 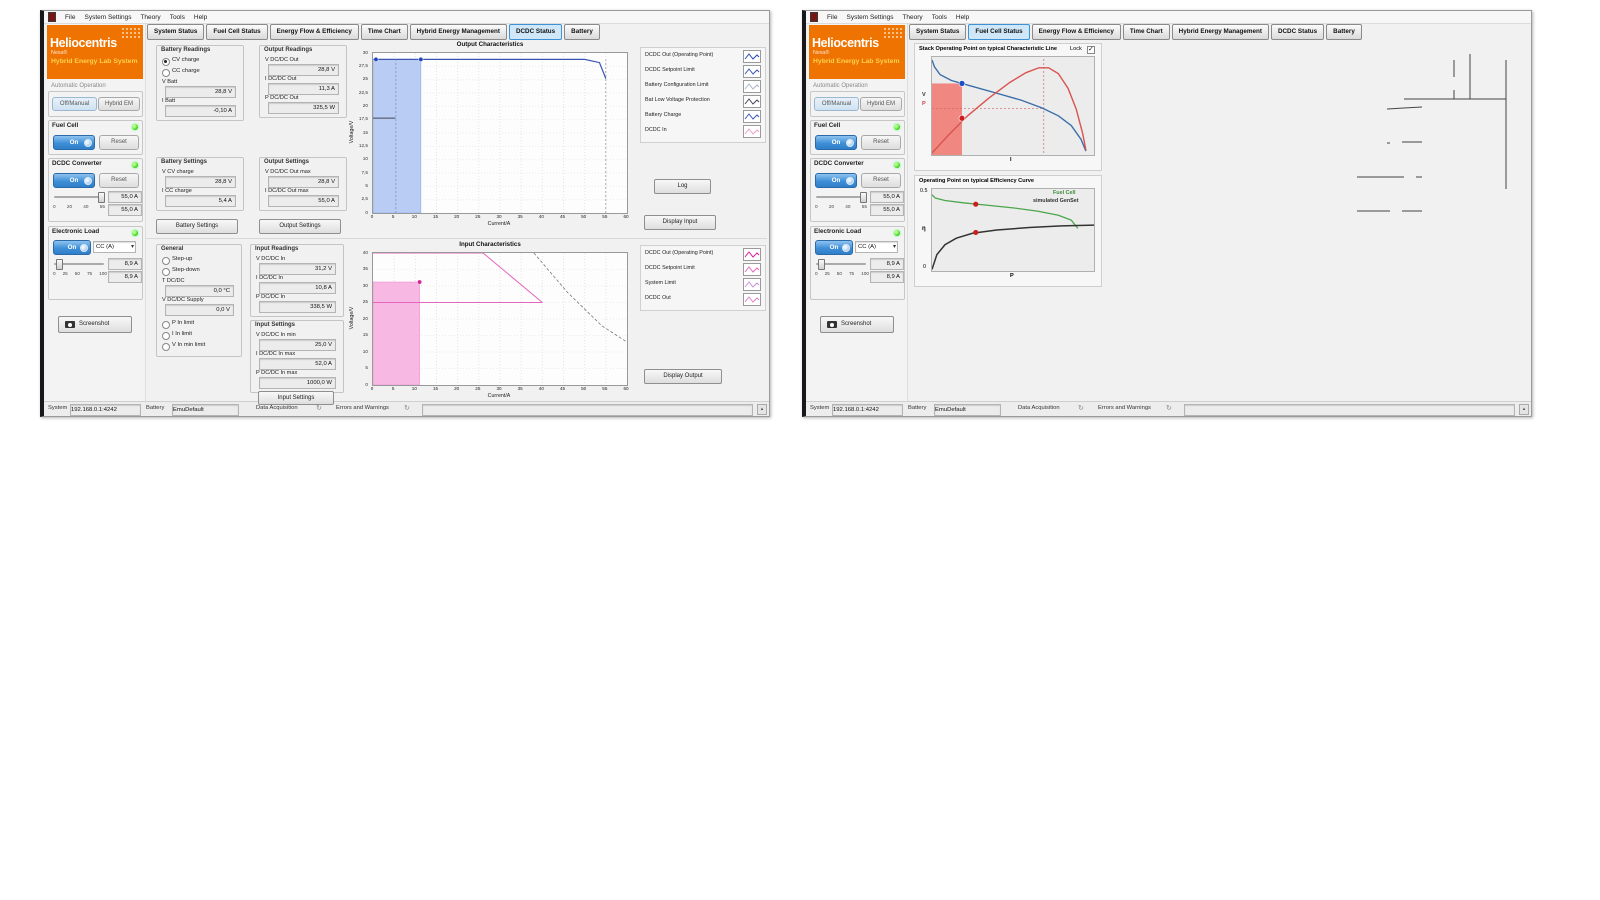 What do you see at coordinates (499, 216) in the screenshot?
I see `output-characteristics-chart-xtick: 30` at bounding box center [499, 216].